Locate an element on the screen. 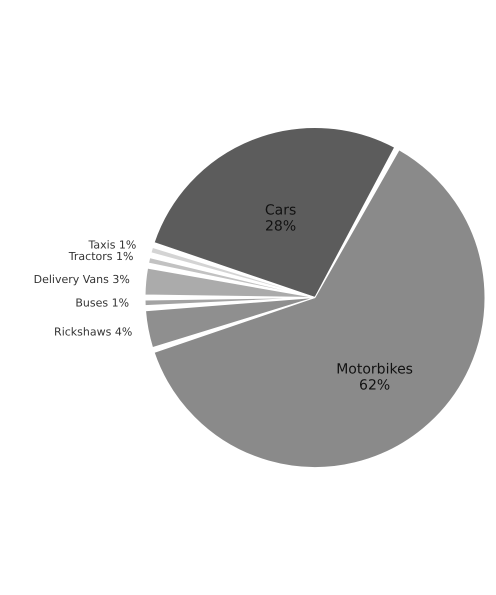 This screenshot has width=496, height=595. slice-label: Rickshaws 4% is located at coordinates (93, 331).